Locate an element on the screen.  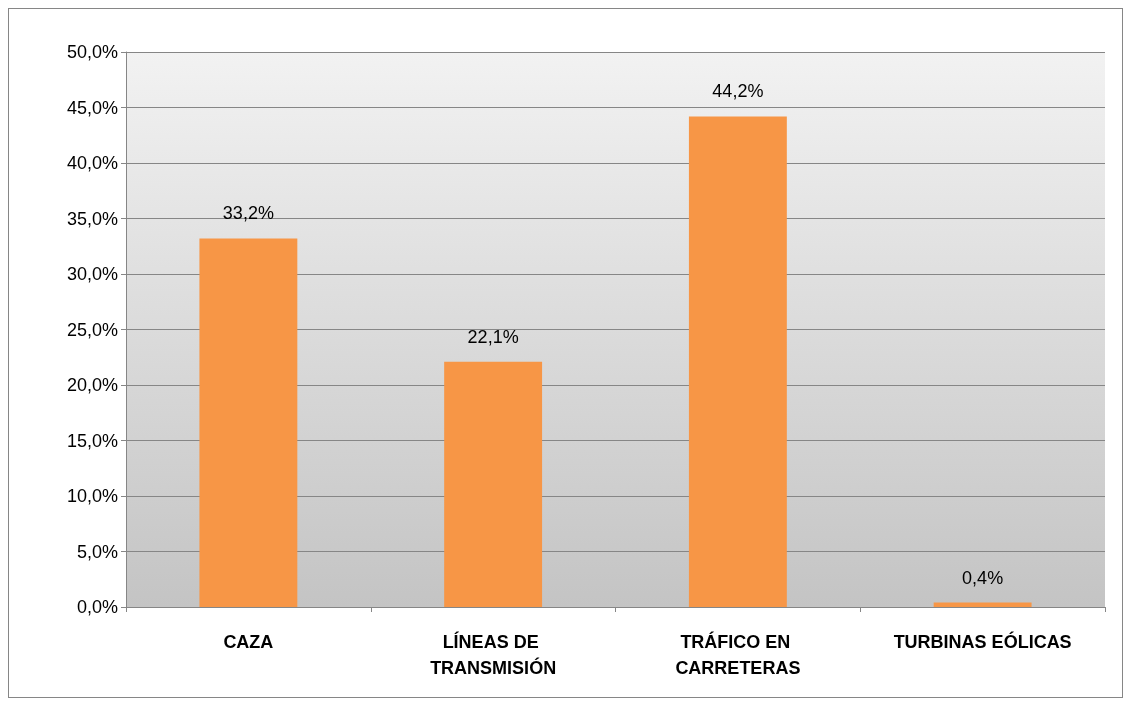
y-tick-label: 5,0% is located at coordinates (97, 551).